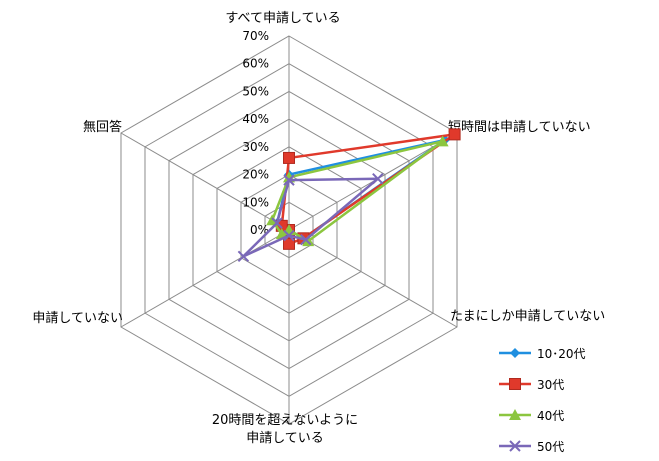  What do you see at coordinates (561, 354) in the screenshot?
I see `legend-label: 10･20代` at bounding box center [561, 354].